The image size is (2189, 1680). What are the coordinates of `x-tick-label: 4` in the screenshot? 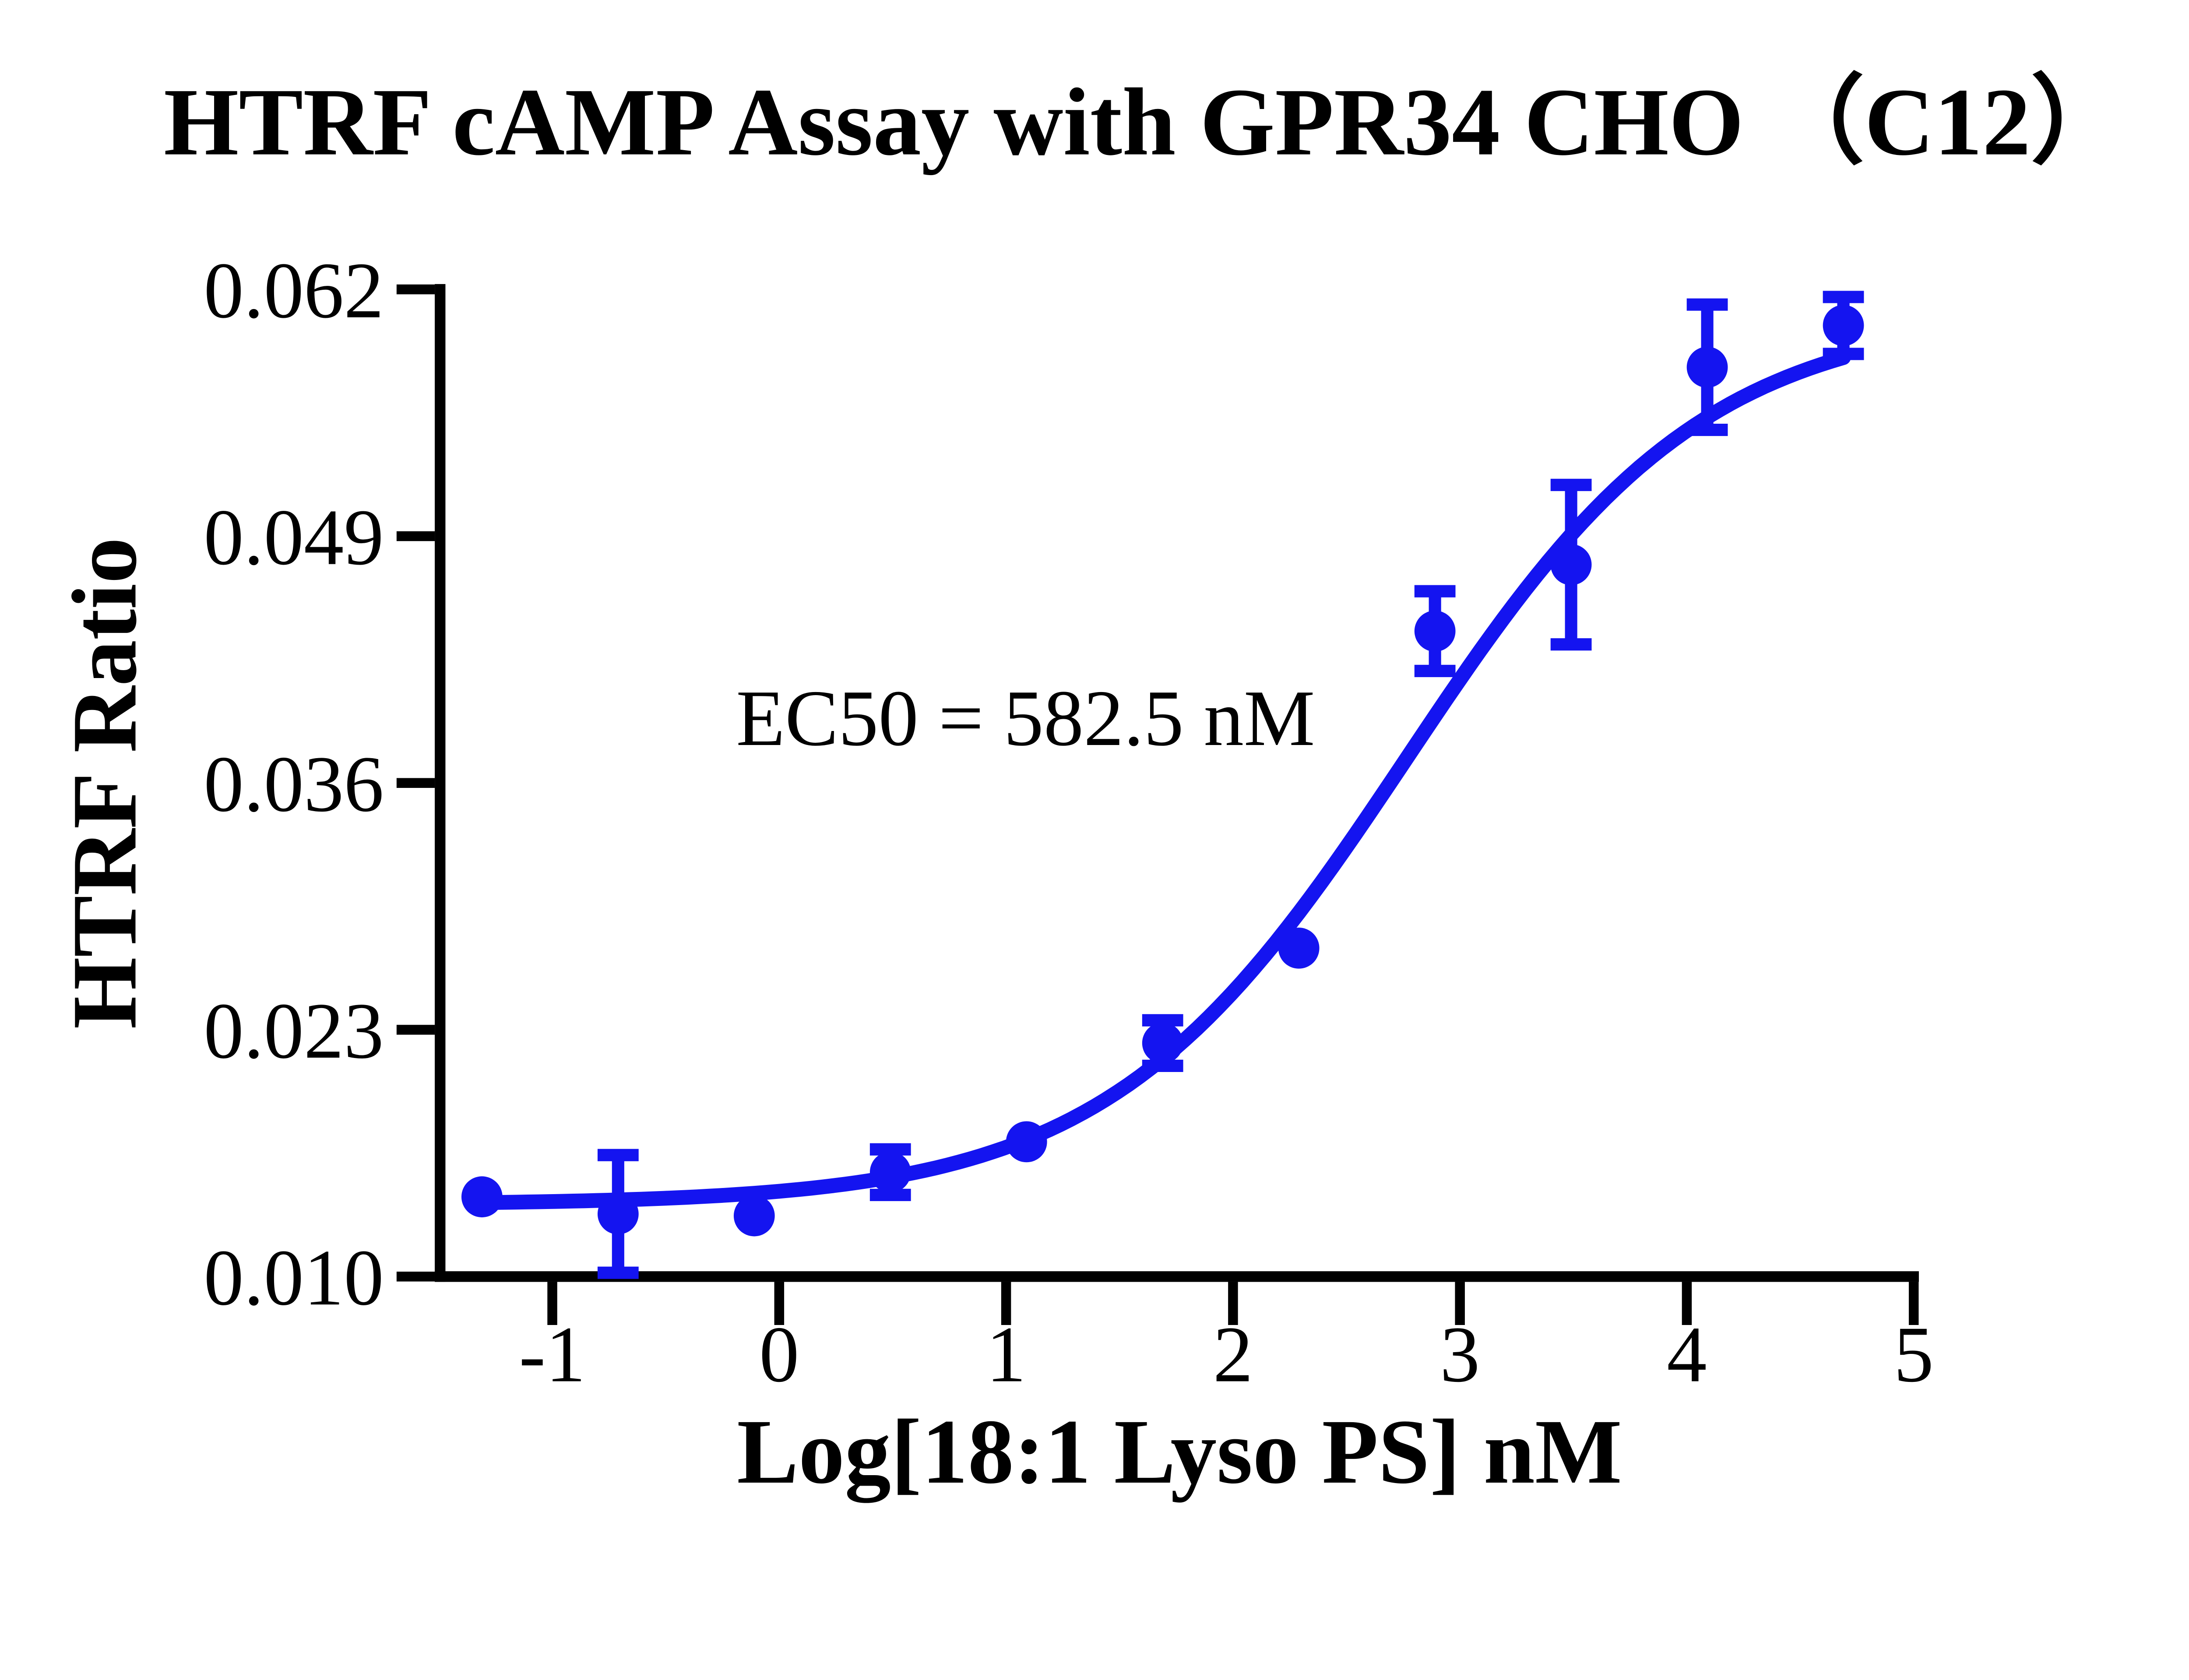 It's located at (1687, 1354).